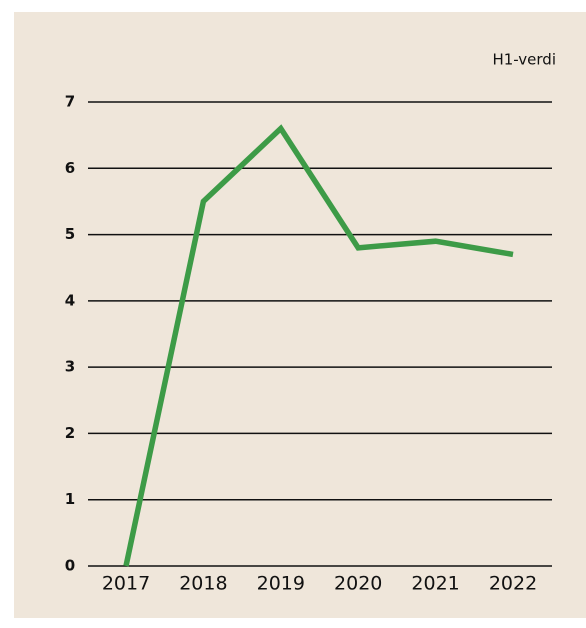 Image resolution: width=586 pixels, height=628 pixels. I want to click on y-tick-label: 2, so click(70, 433).